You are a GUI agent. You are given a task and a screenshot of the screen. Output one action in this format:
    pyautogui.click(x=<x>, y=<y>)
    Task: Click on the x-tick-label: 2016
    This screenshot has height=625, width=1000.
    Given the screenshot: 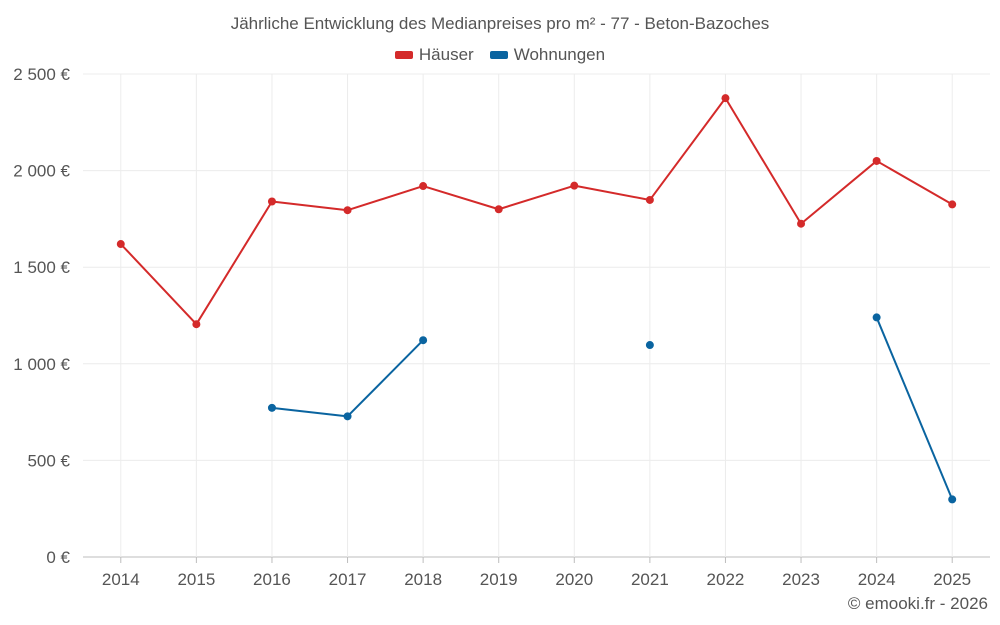 What is the action you would take?
    pyautogui.click(x=272, y=579)
    